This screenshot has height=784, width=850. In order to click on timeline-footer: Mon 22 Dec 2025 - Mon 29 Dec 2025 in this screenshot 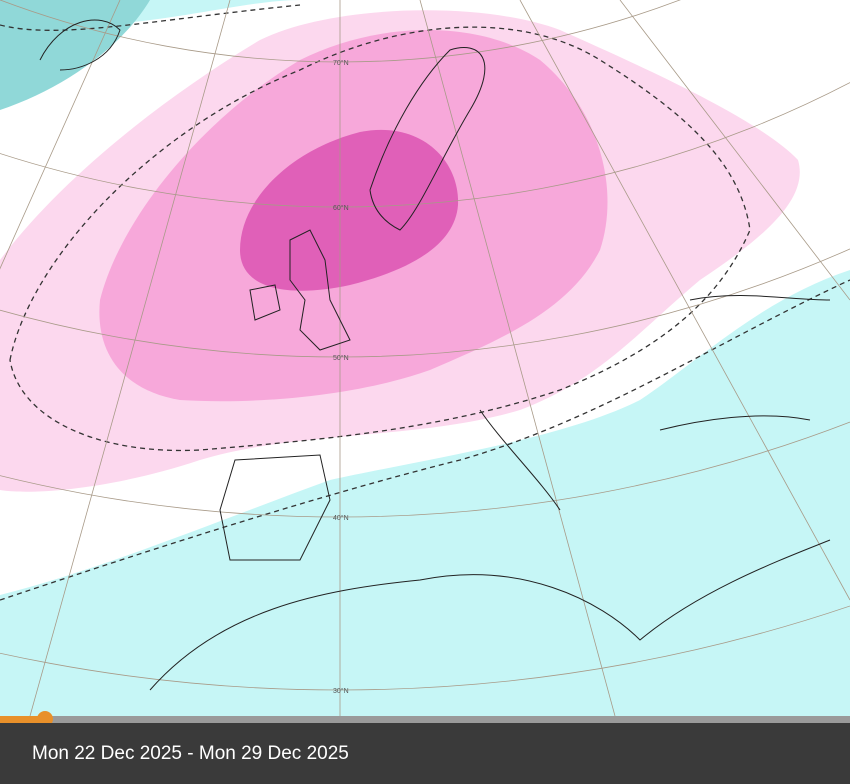, I will do `click(425, 753)`.